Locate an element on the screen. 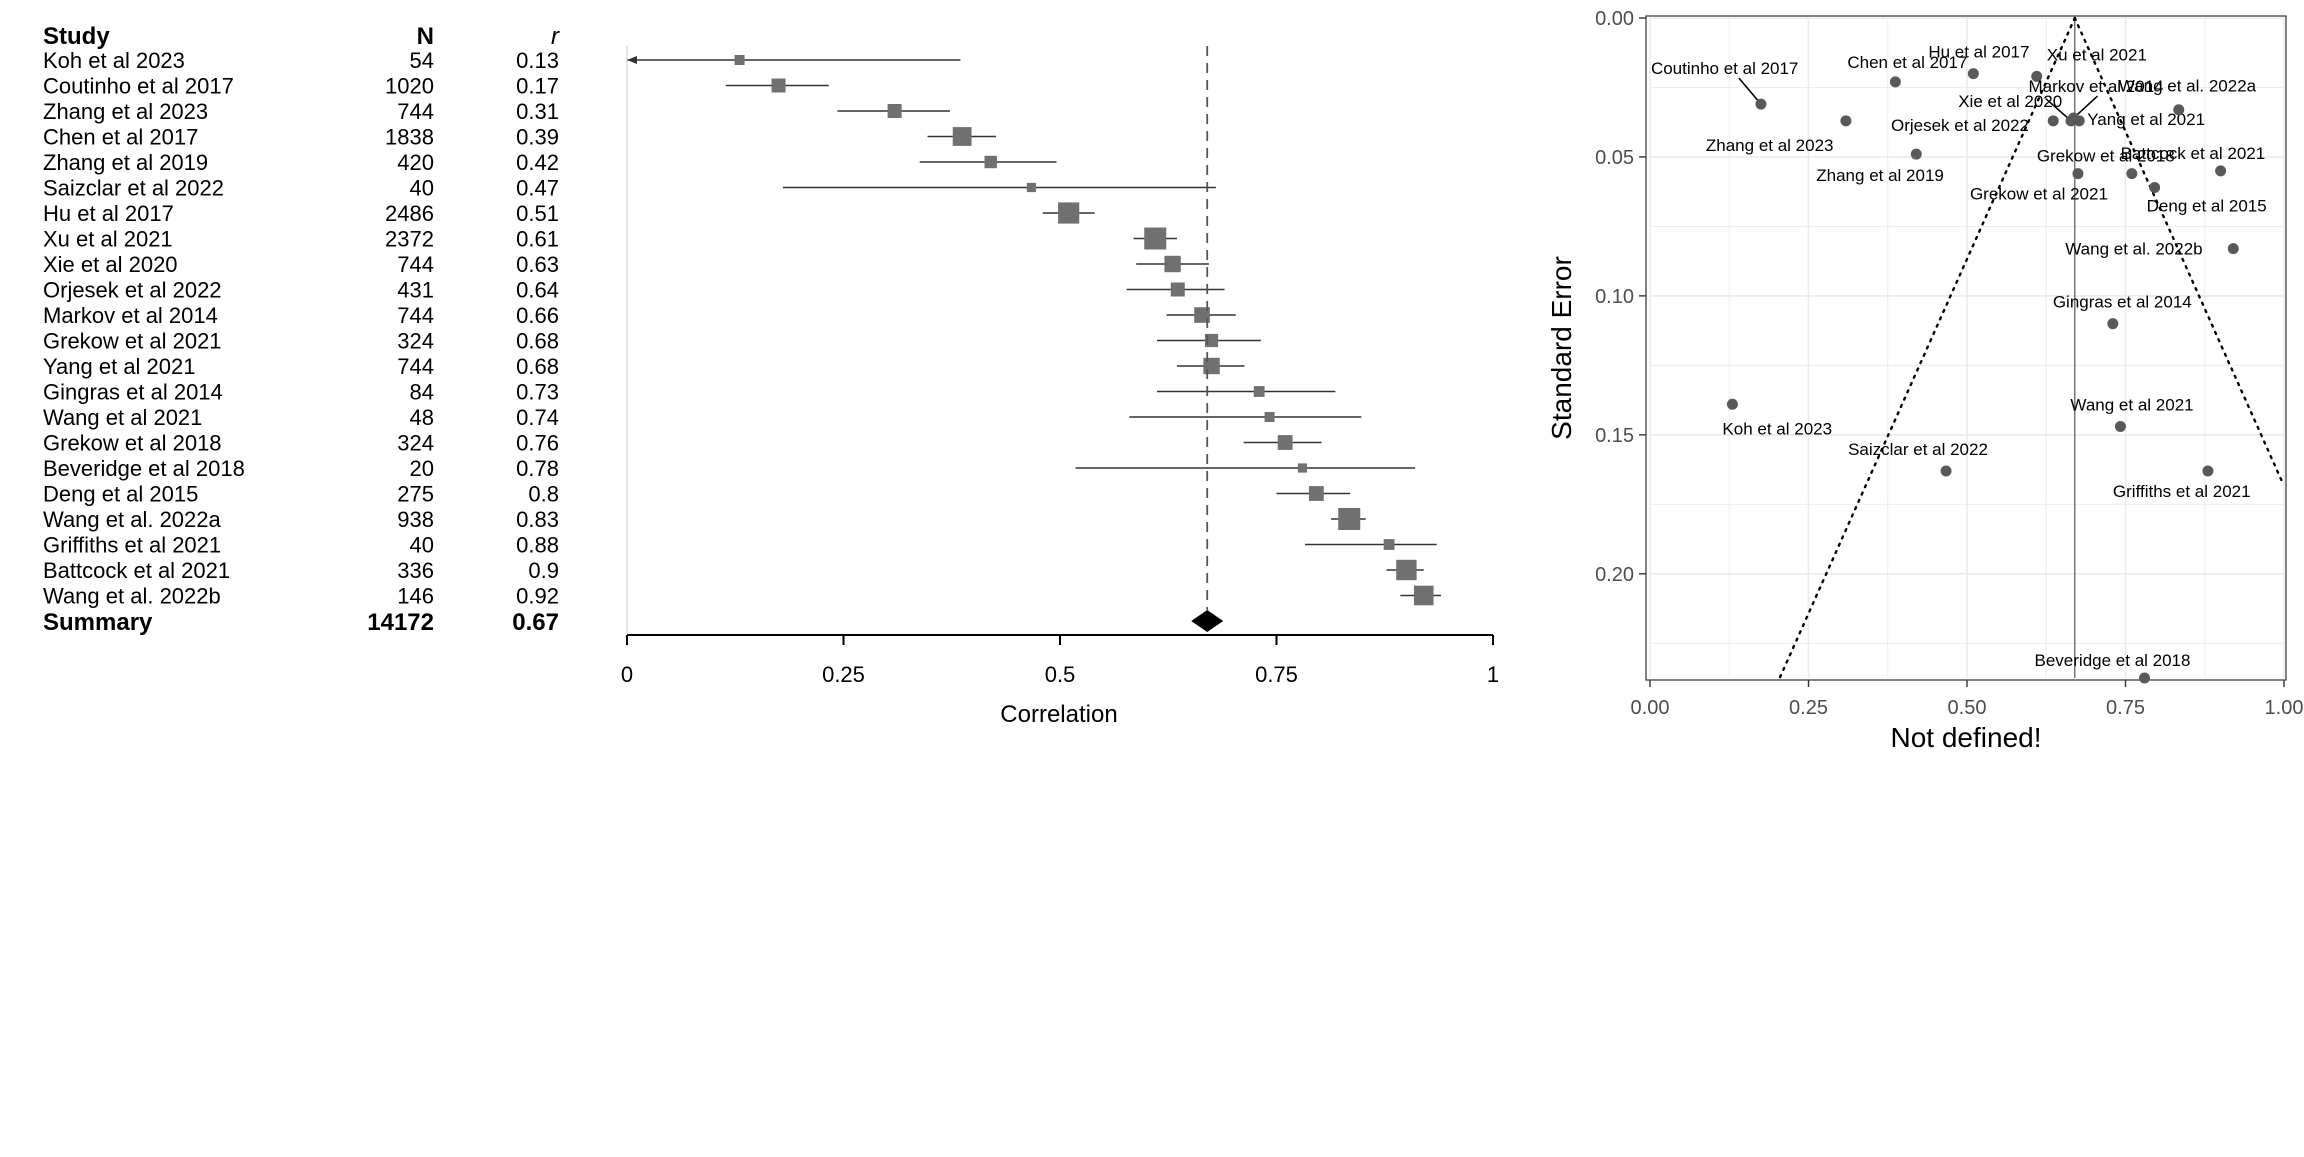  forest-row-r: 0.63 is located at coordinates (537, 264).